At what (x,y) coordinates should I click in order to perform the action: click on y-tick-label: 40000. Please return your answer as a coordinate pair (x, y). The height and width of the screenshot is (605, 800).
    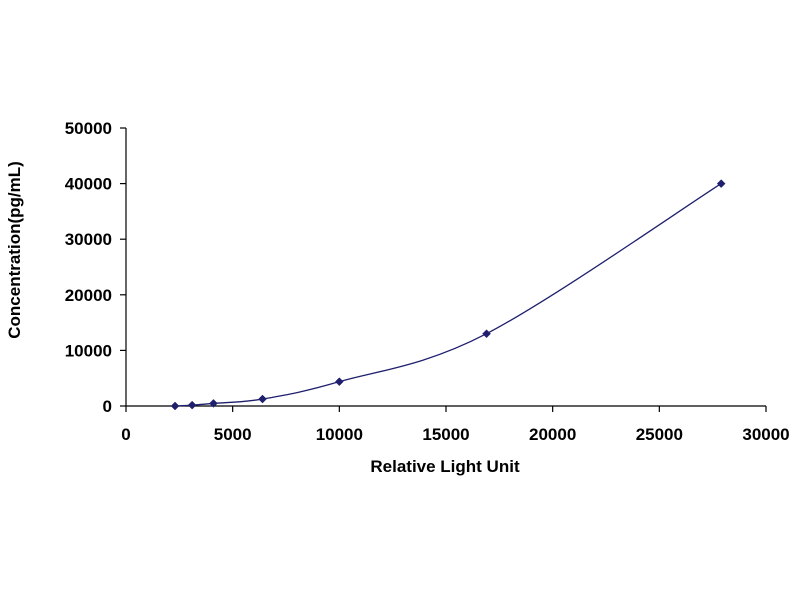
    Looking at the image, I should click on (88, 184).